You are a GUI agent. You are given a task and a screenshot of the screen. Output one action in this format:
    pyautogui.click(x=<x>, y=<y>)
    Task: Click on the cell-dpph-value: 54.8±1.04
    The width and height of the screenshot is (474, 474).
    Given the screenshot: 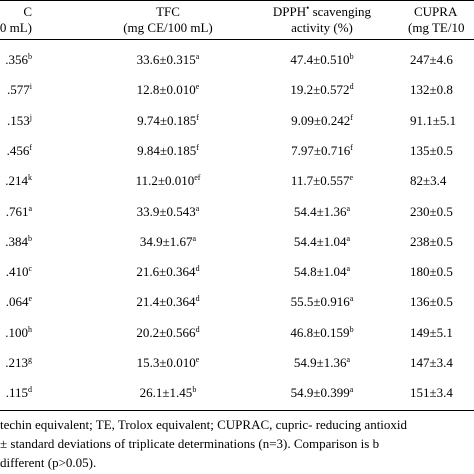 What is the action you would take?
    pyautogui.click(x=320, y=271)
    